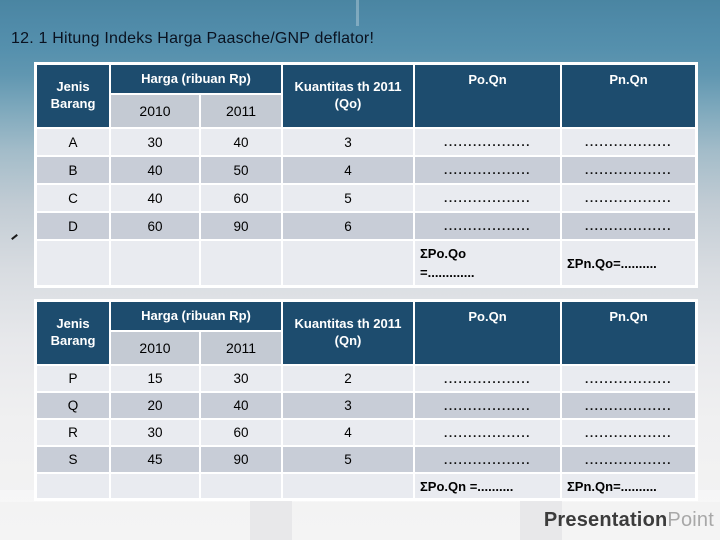 Image resolution: width=720 pixels, height=540 pixels. Describe the element at coordinates (690, 520) in the screenshot. I see `watermark-text-light: Point` at that location.